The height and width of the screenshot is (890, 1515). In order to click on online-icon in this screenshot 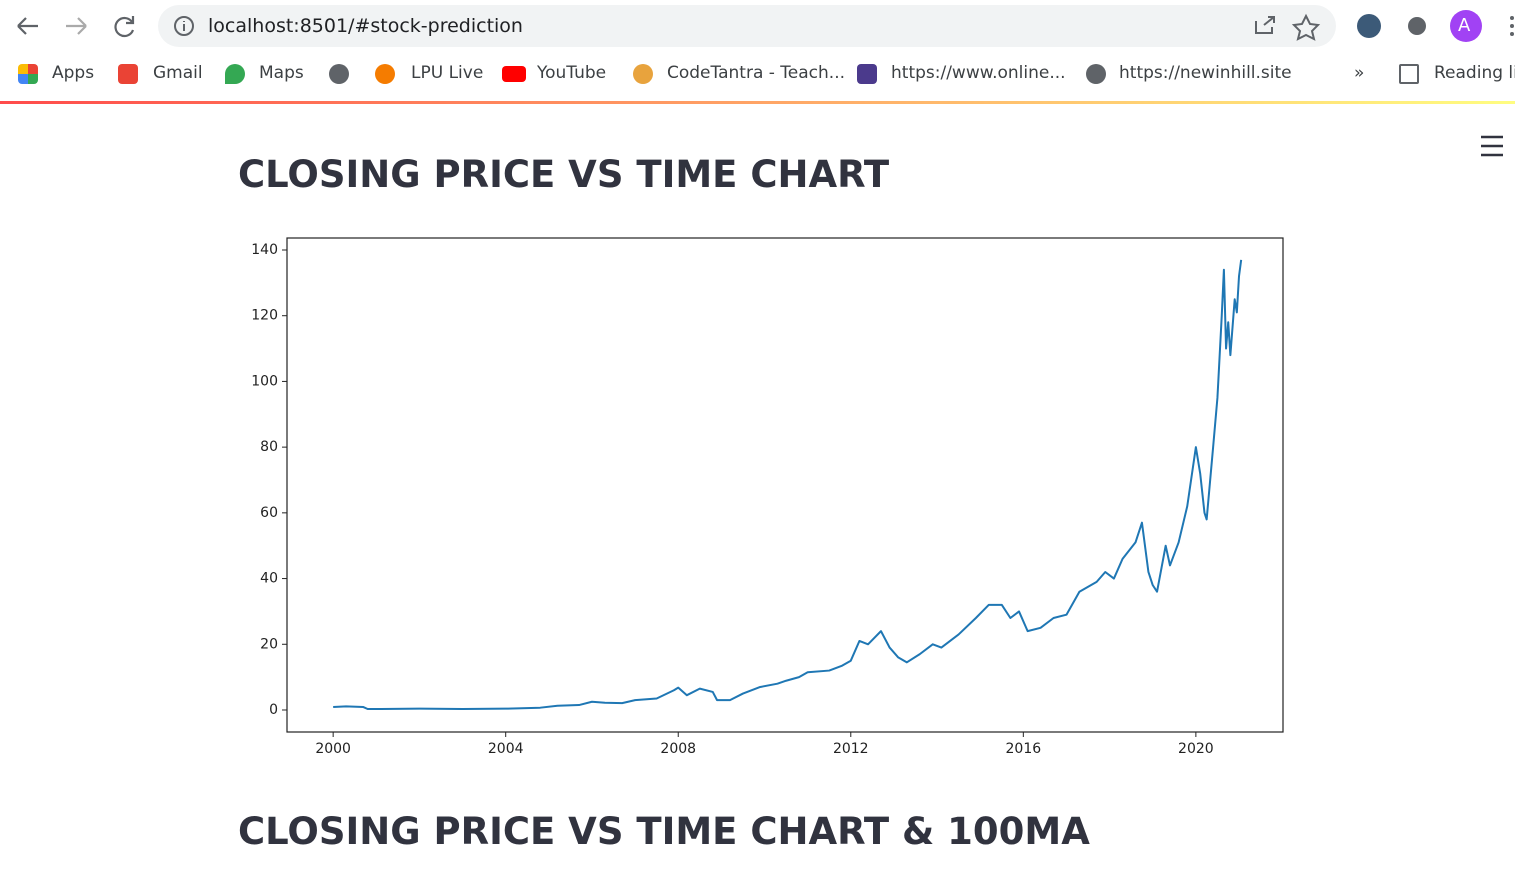, I will do `click(867, 74)`.